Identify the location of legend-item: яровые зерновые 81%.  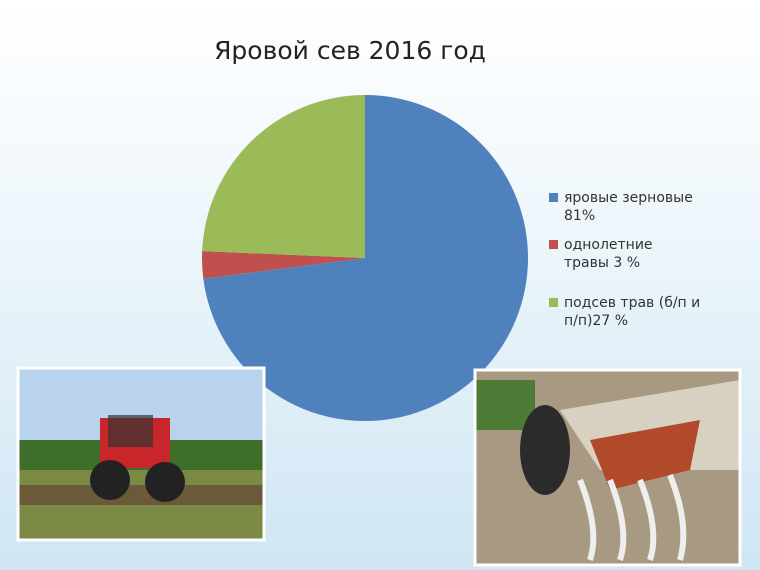
(631, 207).